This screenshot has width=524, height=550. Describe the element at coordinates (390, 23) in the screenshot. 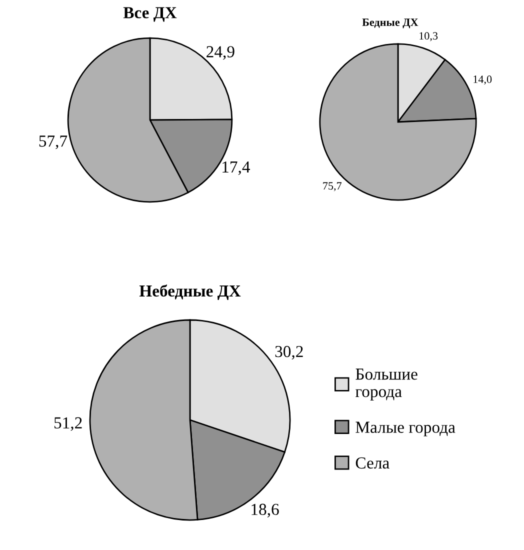

I see `chart-title: Бедные ДХ` at that location.